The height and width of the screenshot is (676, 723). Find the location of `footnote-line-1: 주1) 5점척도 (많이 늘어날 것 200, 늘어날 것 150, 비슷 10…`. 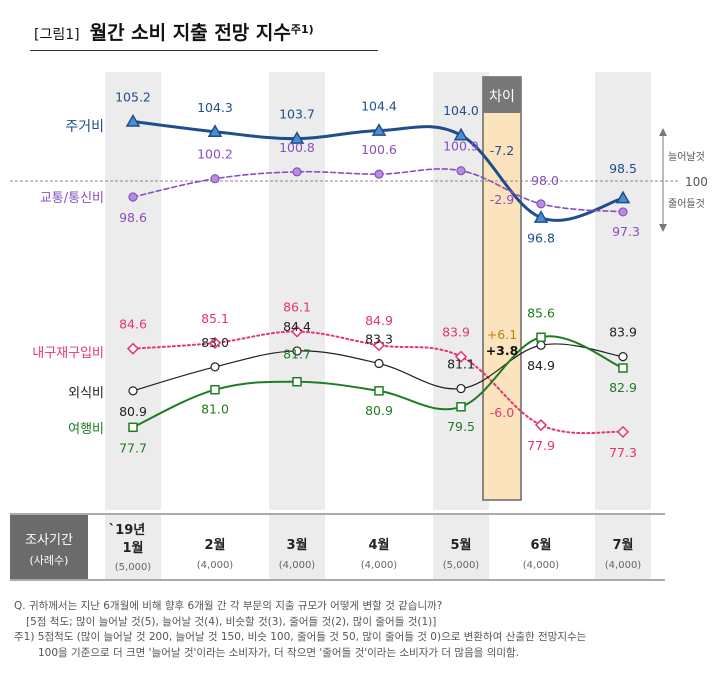

footnote-line-1: 주1) 5점척도 (많이 늘어날 것 200, 늘어날 것 150, 비슷 10… is located at coordinates (300, 637).